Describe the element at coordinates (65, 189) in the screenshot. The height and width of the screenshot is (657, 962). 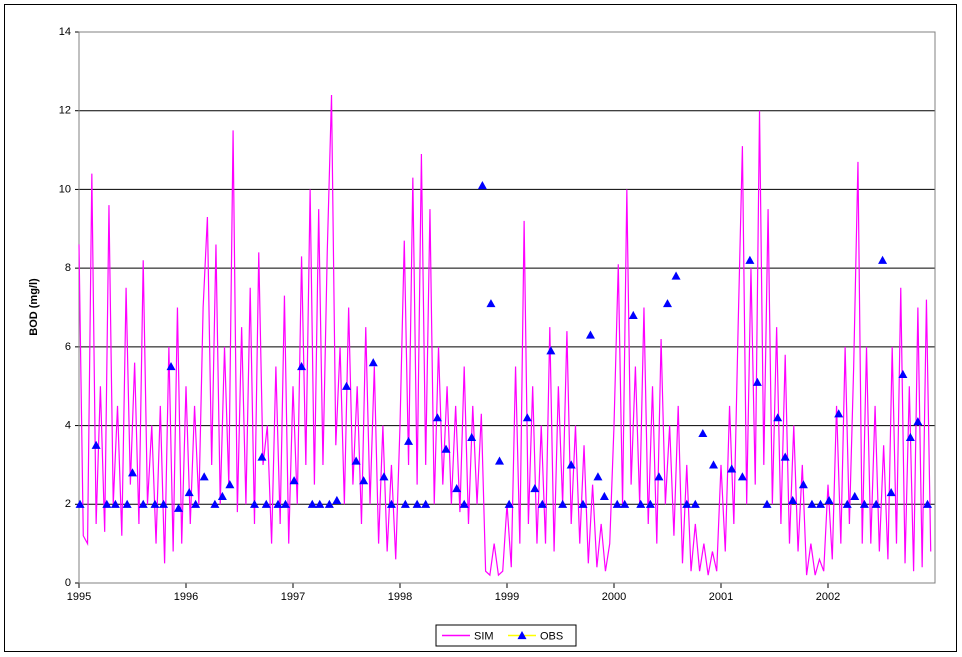
I see `y-tick-label: 10` at that location.